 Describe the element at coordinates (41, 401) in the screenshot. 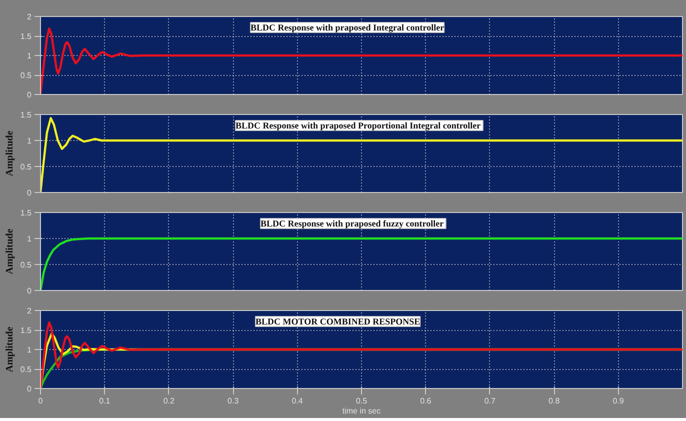

I see `x-tick-label: 0` at that location.